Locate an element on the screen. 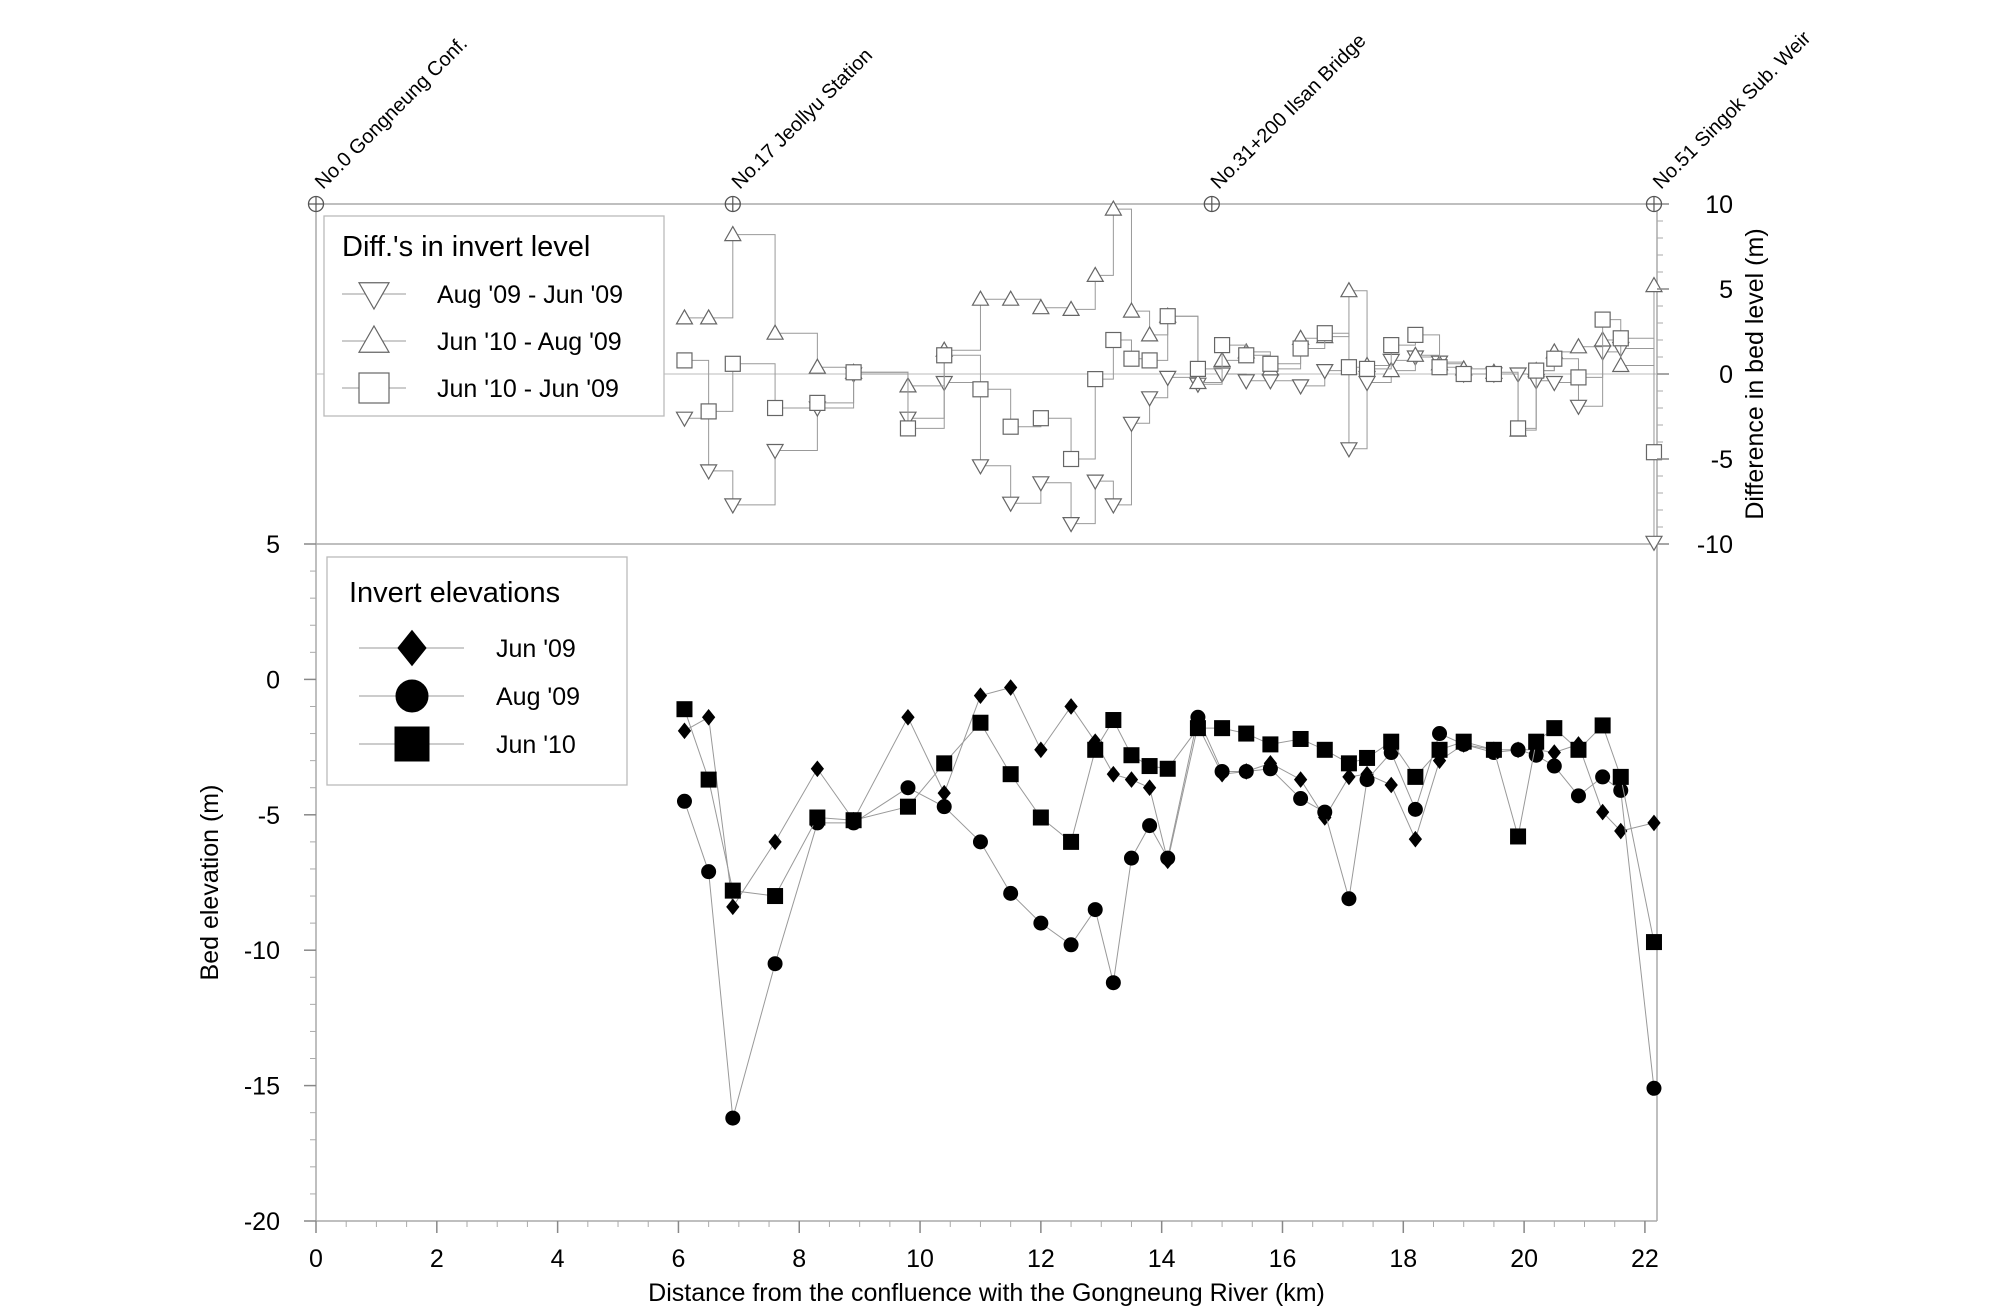 This screenshot has width=2008, height=1310. diff-y-tick-label: 10 is located at coordinates (1719, 205).